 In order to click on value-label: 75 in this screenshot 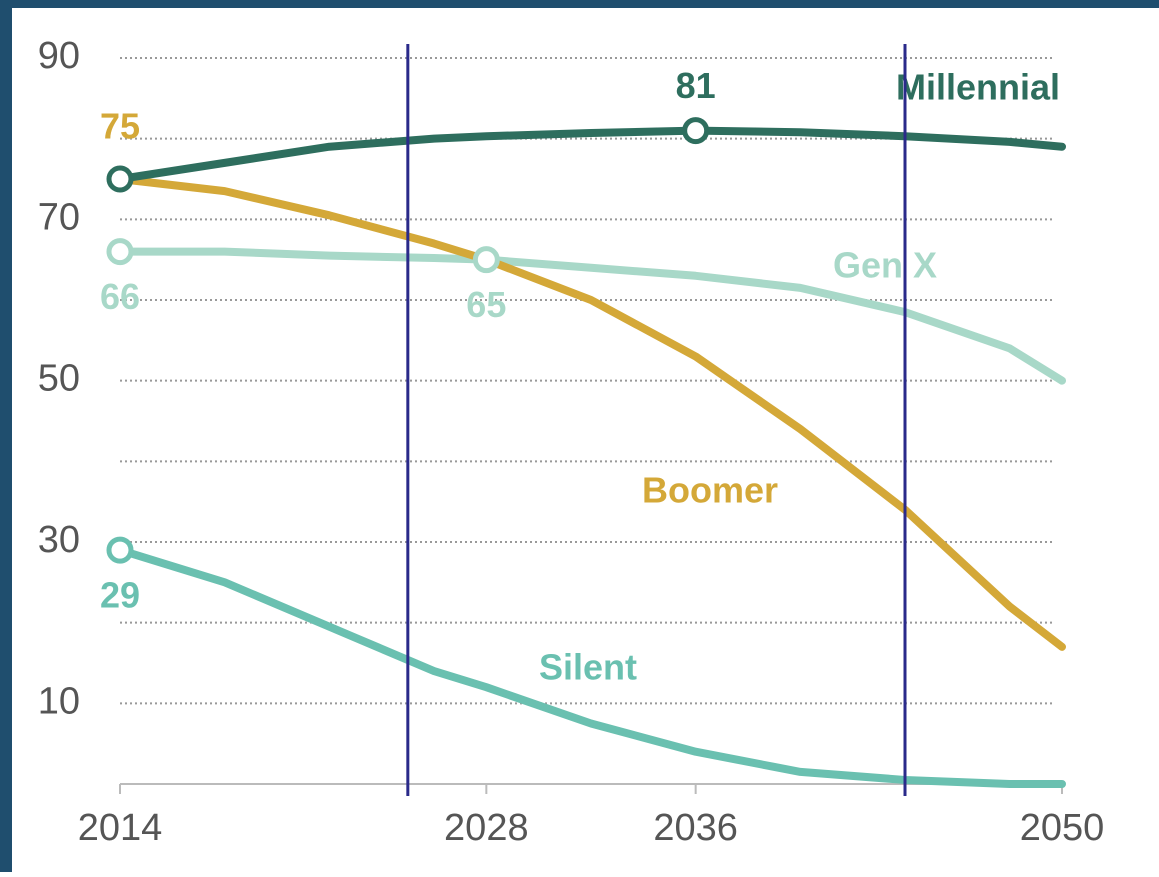, I will do `click(120, 126)`.